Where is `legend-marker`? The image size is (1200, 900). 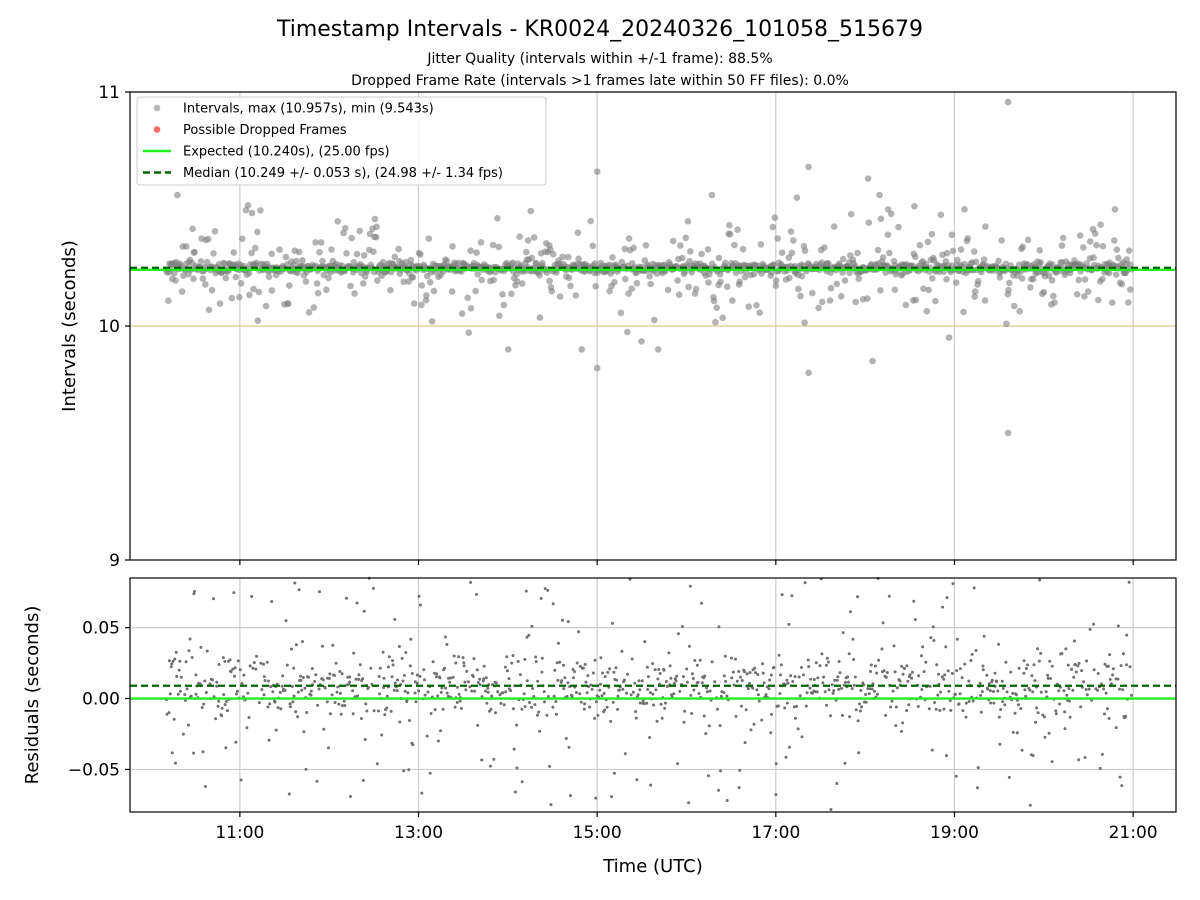
legend-marker is located at coordinates (157, 129).